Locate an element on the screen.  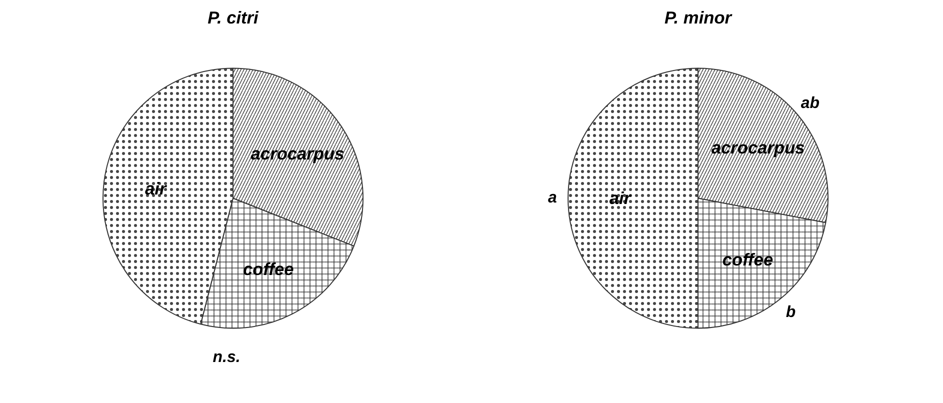
text: n.s. is located at coordinates (226, 357).